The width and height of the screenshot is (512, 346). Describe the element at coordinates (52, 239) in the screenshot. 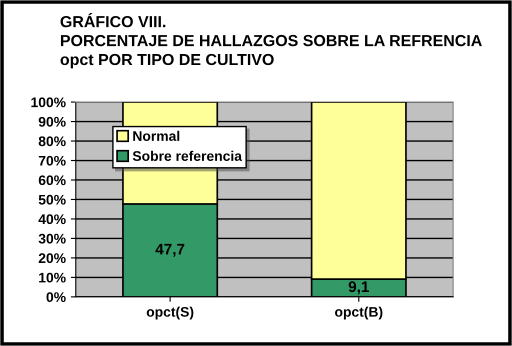

I see `y-tick-label: 30%` at that location.